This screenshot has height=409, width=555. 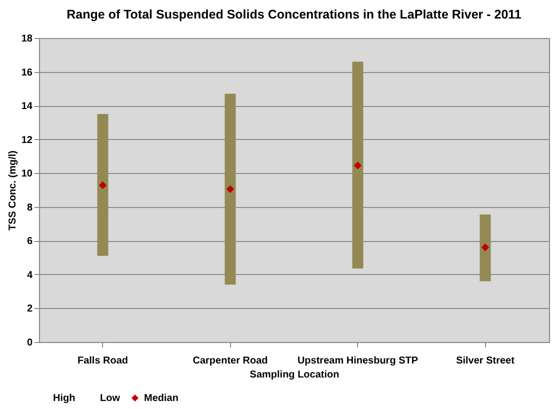 What do you see at coordinates (486, 361) in the screenshot?
I see `x-tick-label: Silver Street` at bounding box center [486, 361].